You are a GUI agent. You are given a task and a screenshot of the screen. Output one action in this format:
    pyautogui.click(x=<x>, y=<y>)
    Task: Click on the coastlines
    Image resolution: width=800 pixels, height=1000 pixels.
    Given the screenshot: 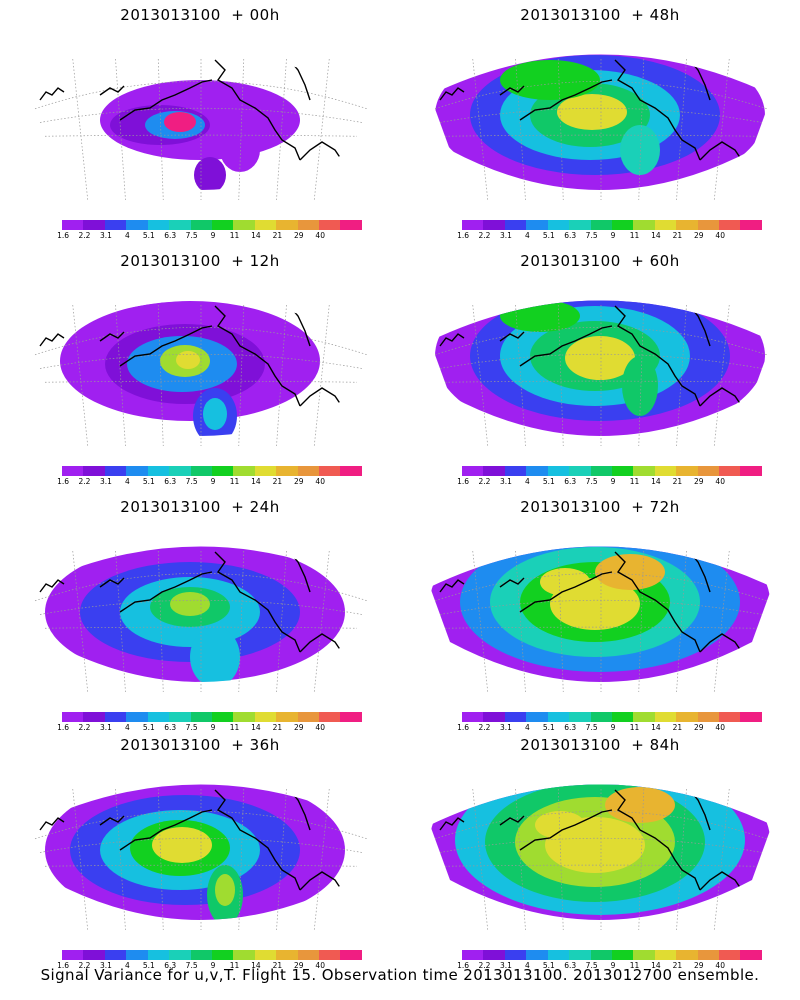 What is the action you would take?
    pyautogui.click(x=596, y=363)
    